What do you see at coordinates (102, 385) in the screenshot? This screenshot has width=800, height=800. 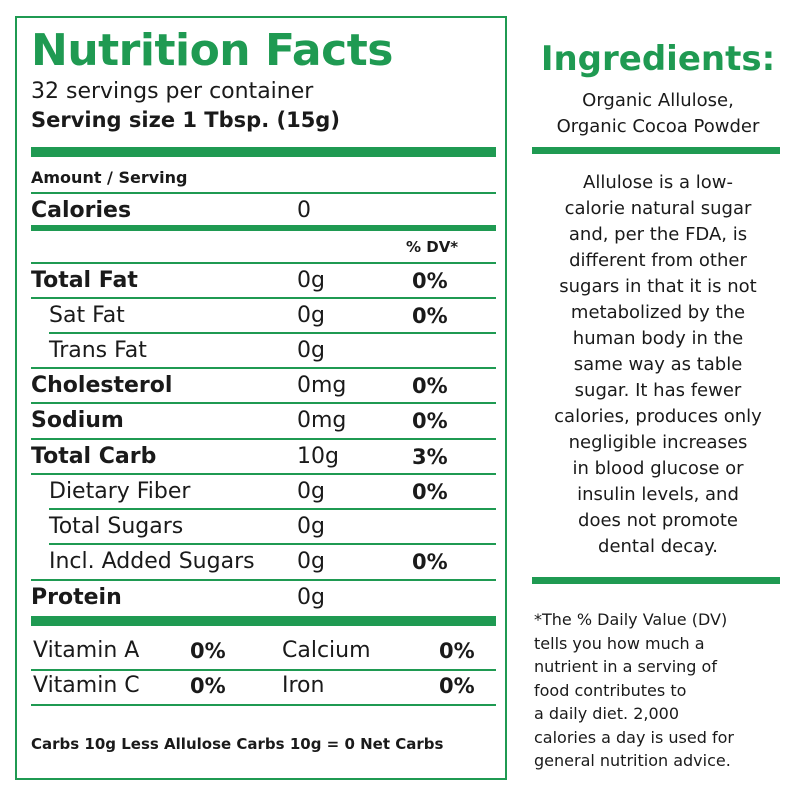 I see `nutrient-name: Cholesterol` at bounding box center [102, 385].